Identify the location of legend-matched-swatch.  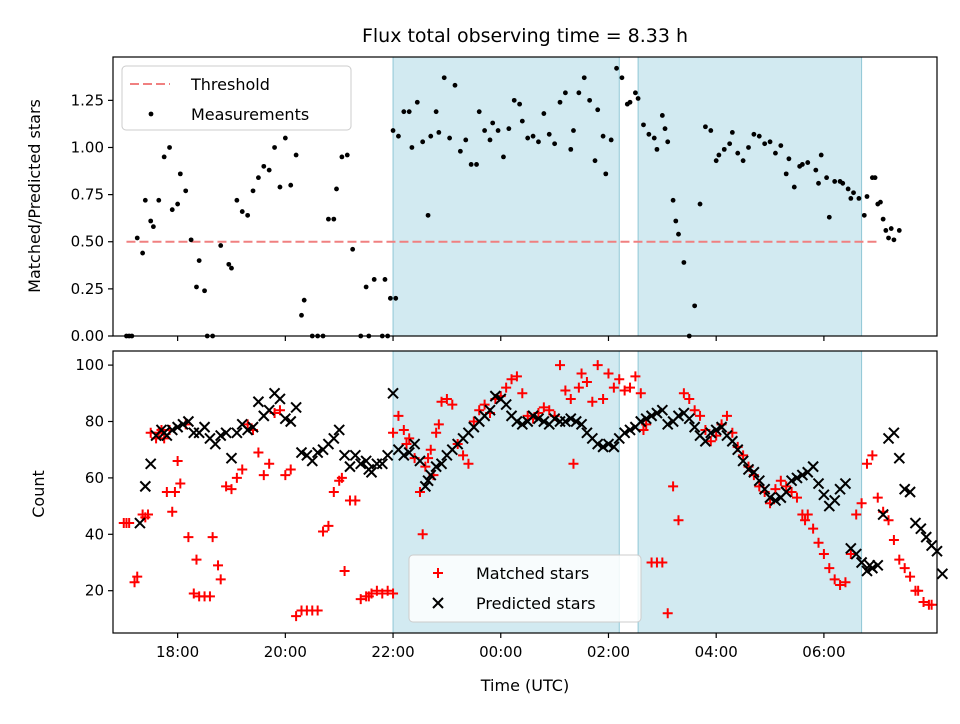
(438, 573).